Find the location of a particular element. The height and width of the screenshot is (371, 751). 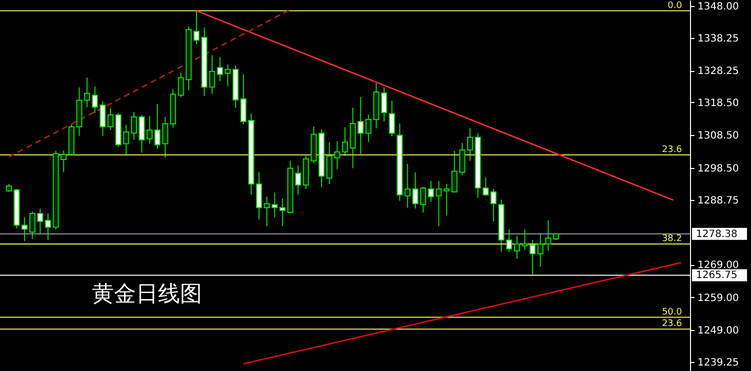

y-tick-label: 1318.50 is located at coordinates (718, 103).